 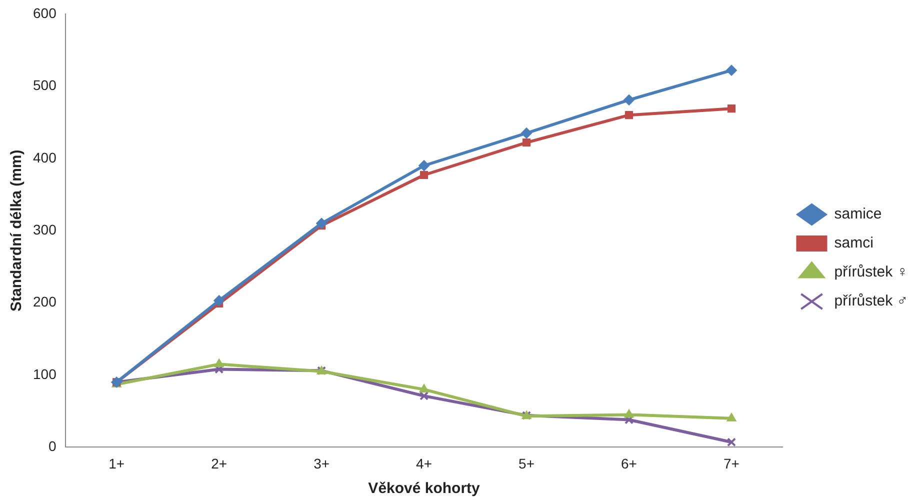 What do you see at coordinates (116, 463) in the screenshot?
I see `x-tick-label: 1+` at bounding box center [116, 463].